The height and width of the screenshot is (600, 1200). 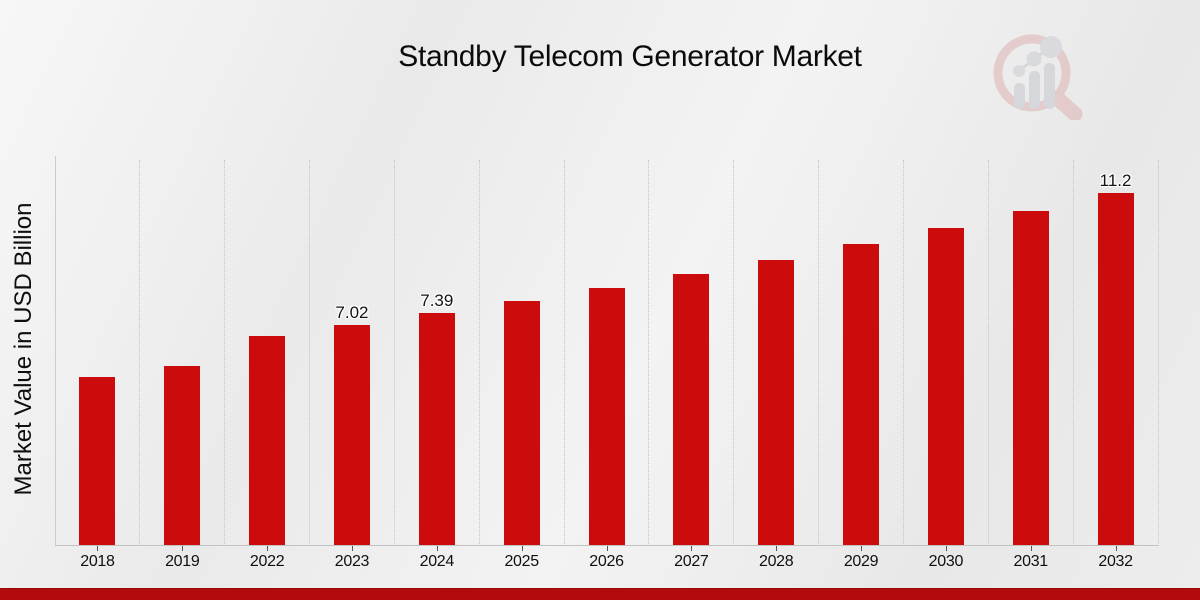 I want to click on brand-logo-watermark, so click(x=1038, y=77).